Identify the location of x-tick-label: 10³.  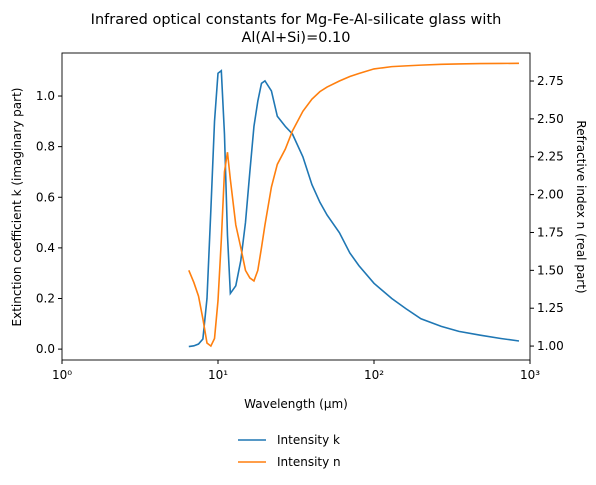
(530, 375).